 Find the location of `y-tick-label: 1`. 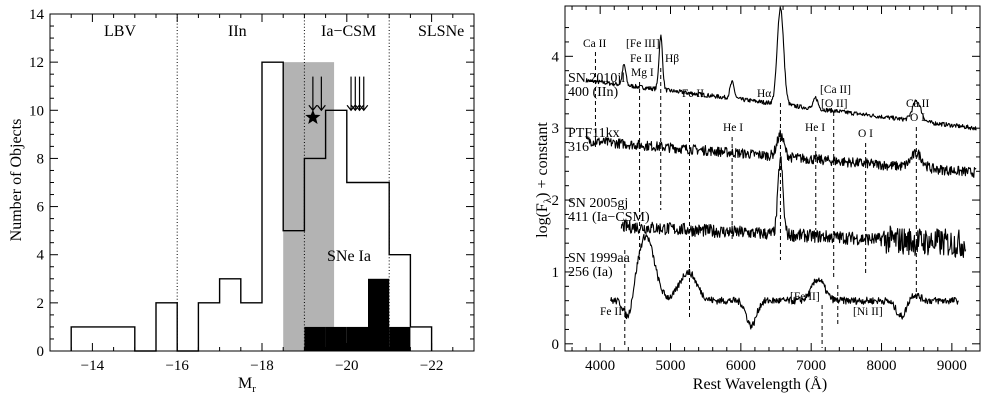

y-tick-label: 1 is located at coordinates (556, 273).